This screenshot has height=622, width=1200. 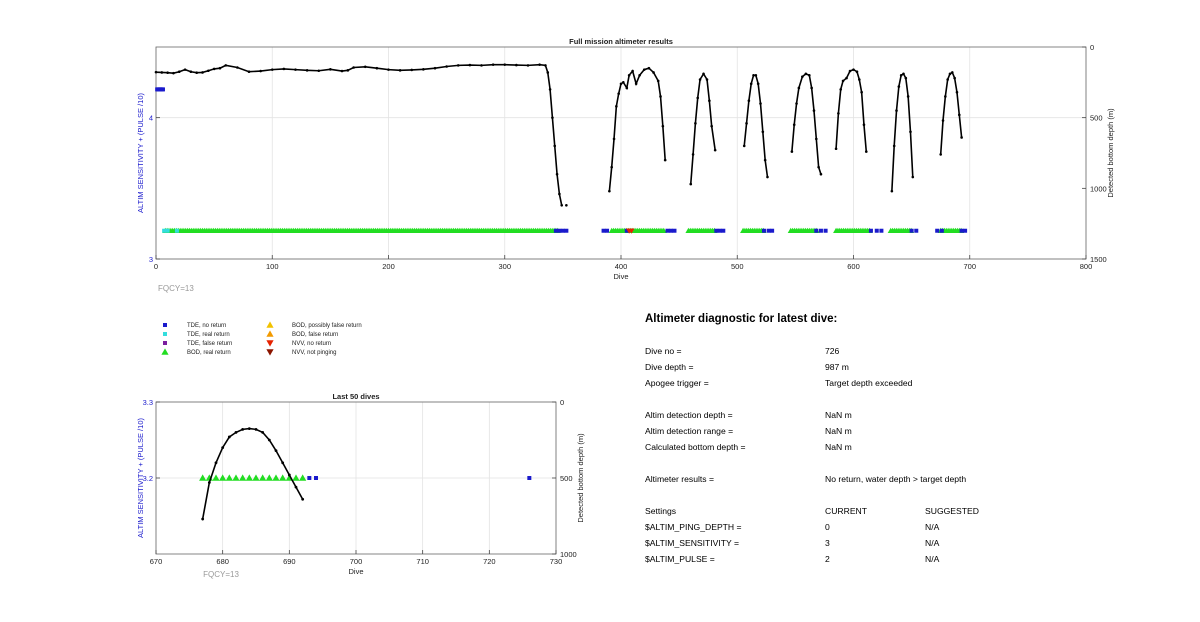 What do you see at coordinates (1110, 153) in the screenshot?
I see `y-right-axis-label: Detected bottom depth (m)` at bounding box center [1110, 153].